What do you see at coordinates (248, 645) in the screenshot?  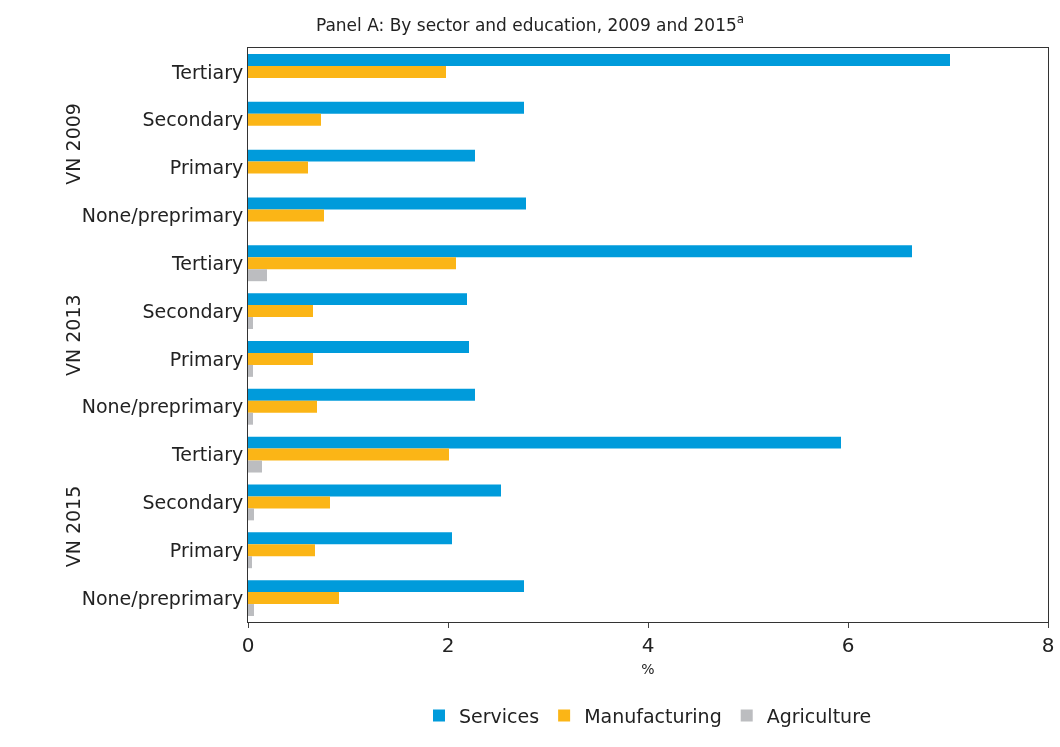 I see `x-tick-label: 0` at bounding box center [248, 645].